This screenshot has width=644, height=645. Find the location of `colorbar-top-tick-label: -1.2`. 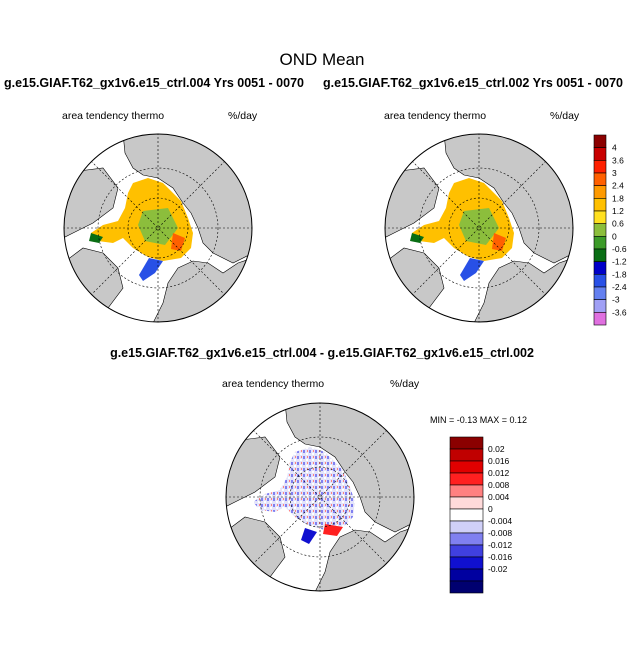

colorbar-top-tick-label: -1.2 is located at coordinates (619, 262).